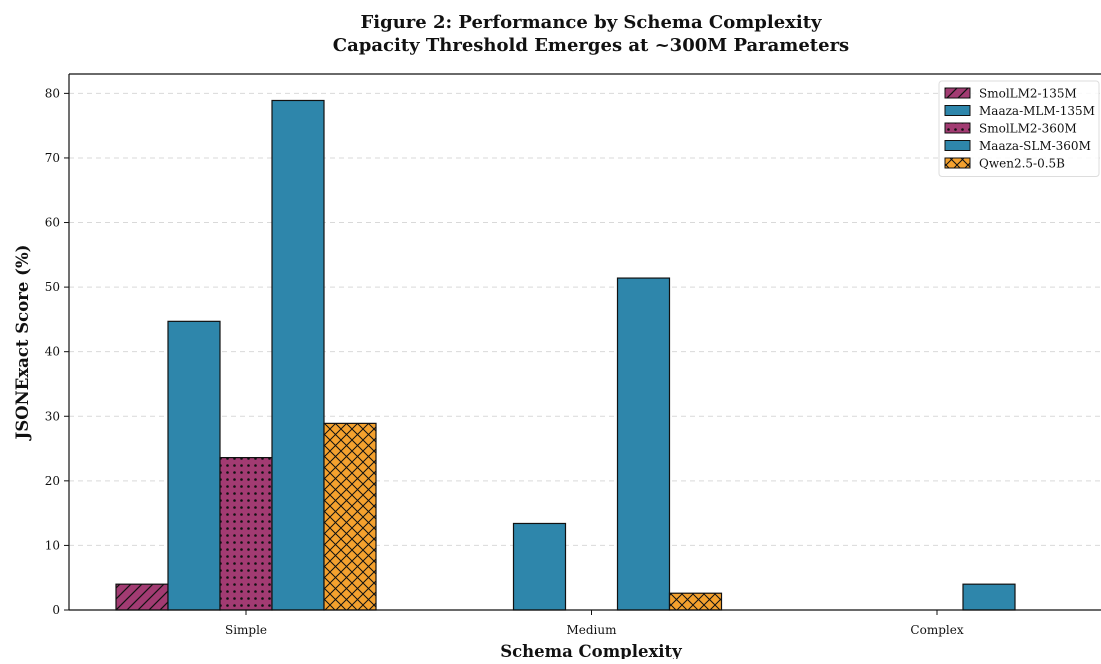 The width and height of the screenshot is (1101, 664). What do you see at coordinates (1028, 129) in the screenshot?
I see `legend-label: SmolLM2-360M` at bounding box center [1028, 129].